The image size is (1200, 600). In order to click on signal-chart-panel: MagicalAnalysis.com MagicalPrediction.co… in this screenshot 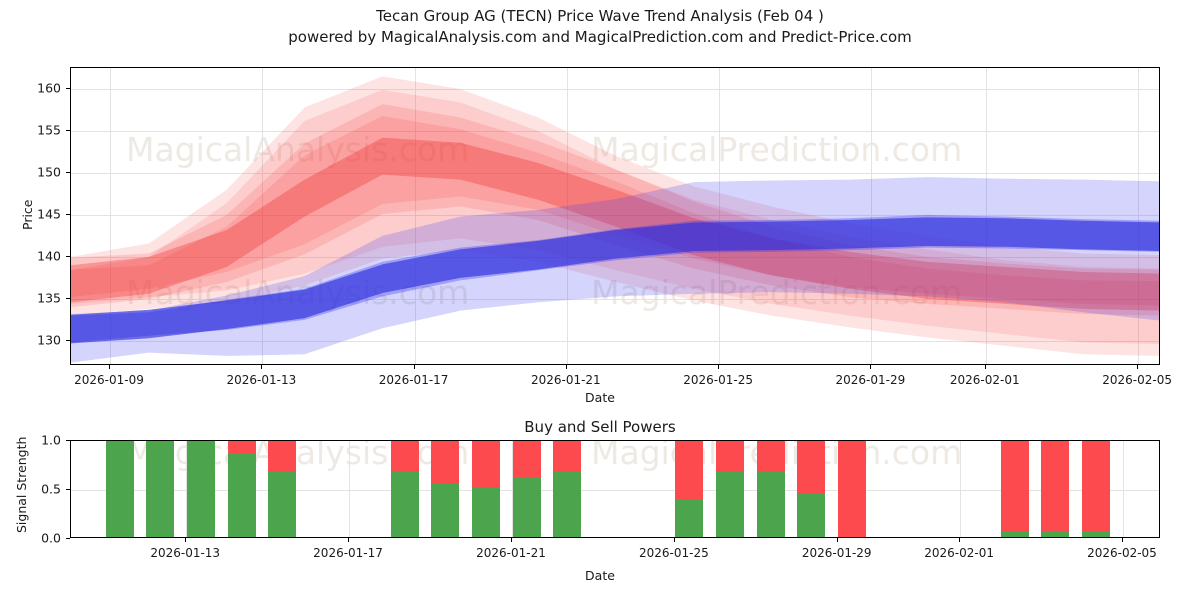, I will do `click(615, 489)`.